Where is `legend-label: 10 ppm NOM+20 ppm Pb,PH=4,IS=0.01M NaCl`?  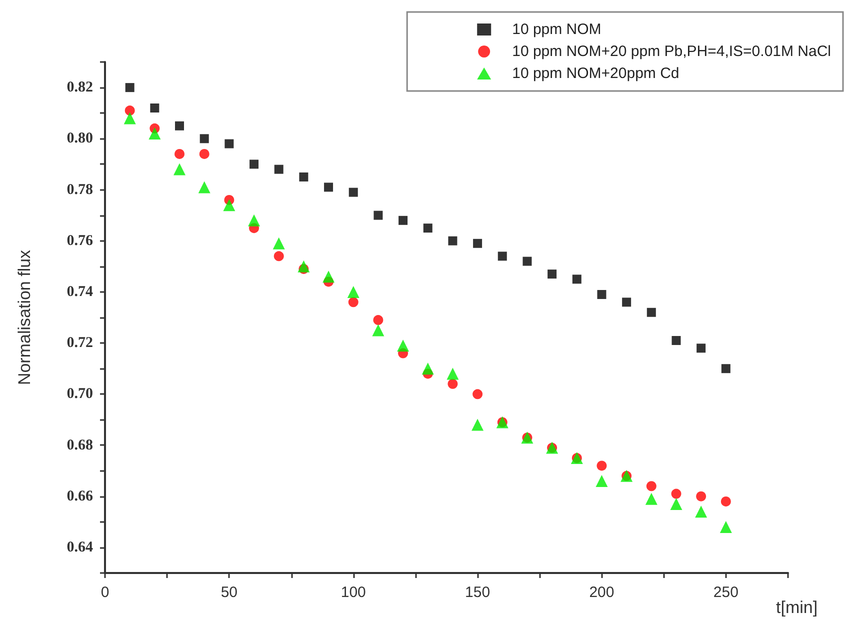
legend-label: 10 ppm NOM+20 ppm Pb,PH=4,IS=0.01M NaCl is located at coordinates (671, 51).